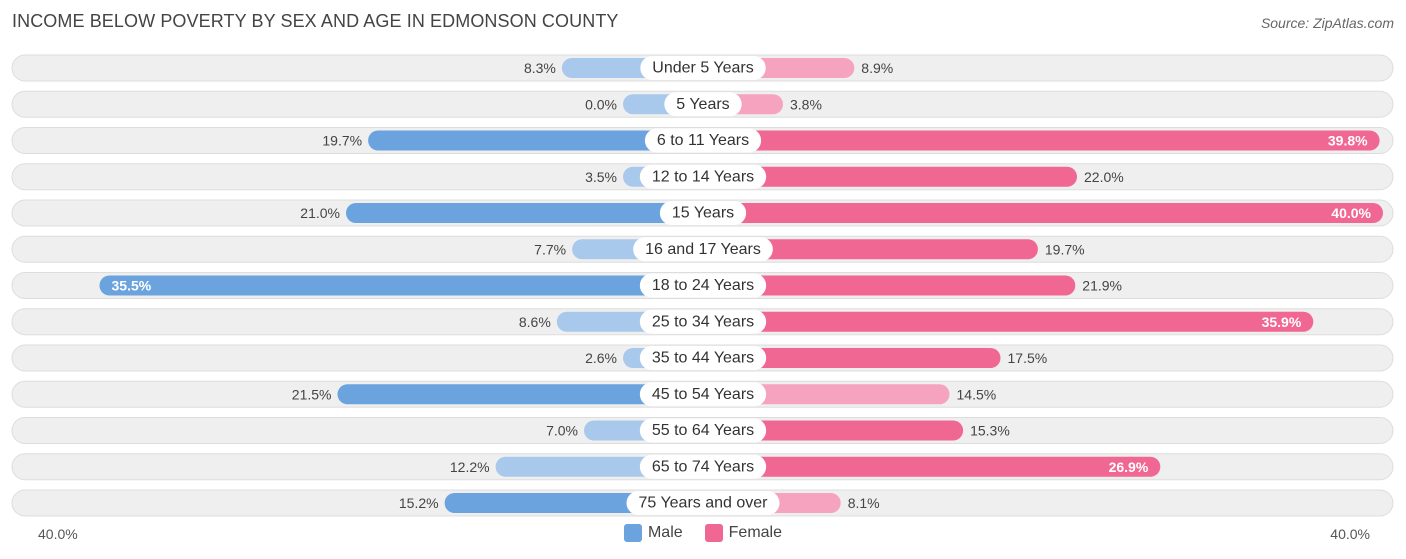 This screenshot has height=559, width=1406. What do you see at coordinates (1008, 321) in the screenshot?
I see `bar-female-25-to-34-years` at bounding box center [1008, 321].